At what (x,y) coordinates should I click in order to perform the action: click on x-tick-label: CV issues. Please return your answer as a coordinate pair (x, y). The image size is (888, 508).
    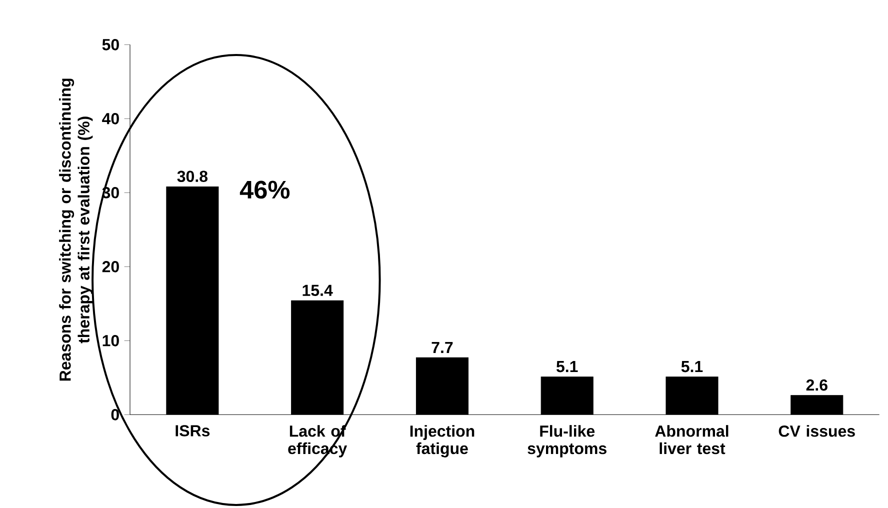
    Looking at the image, I should click on (816, 431).